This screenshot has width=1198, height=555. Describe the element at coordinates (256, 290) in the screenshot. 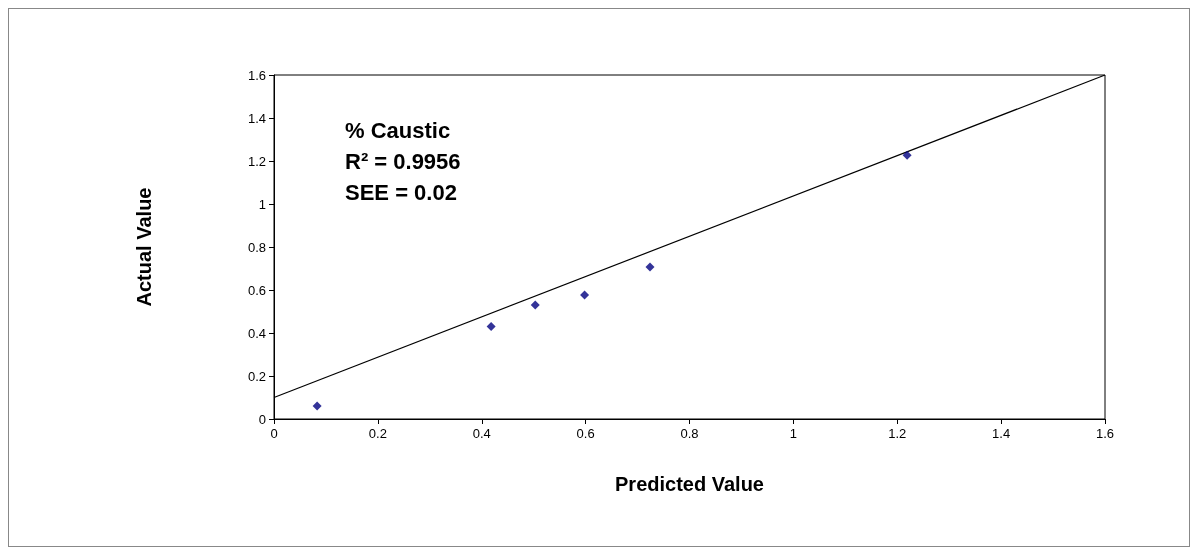

I see `y-tick-label: 0.6` at that location.